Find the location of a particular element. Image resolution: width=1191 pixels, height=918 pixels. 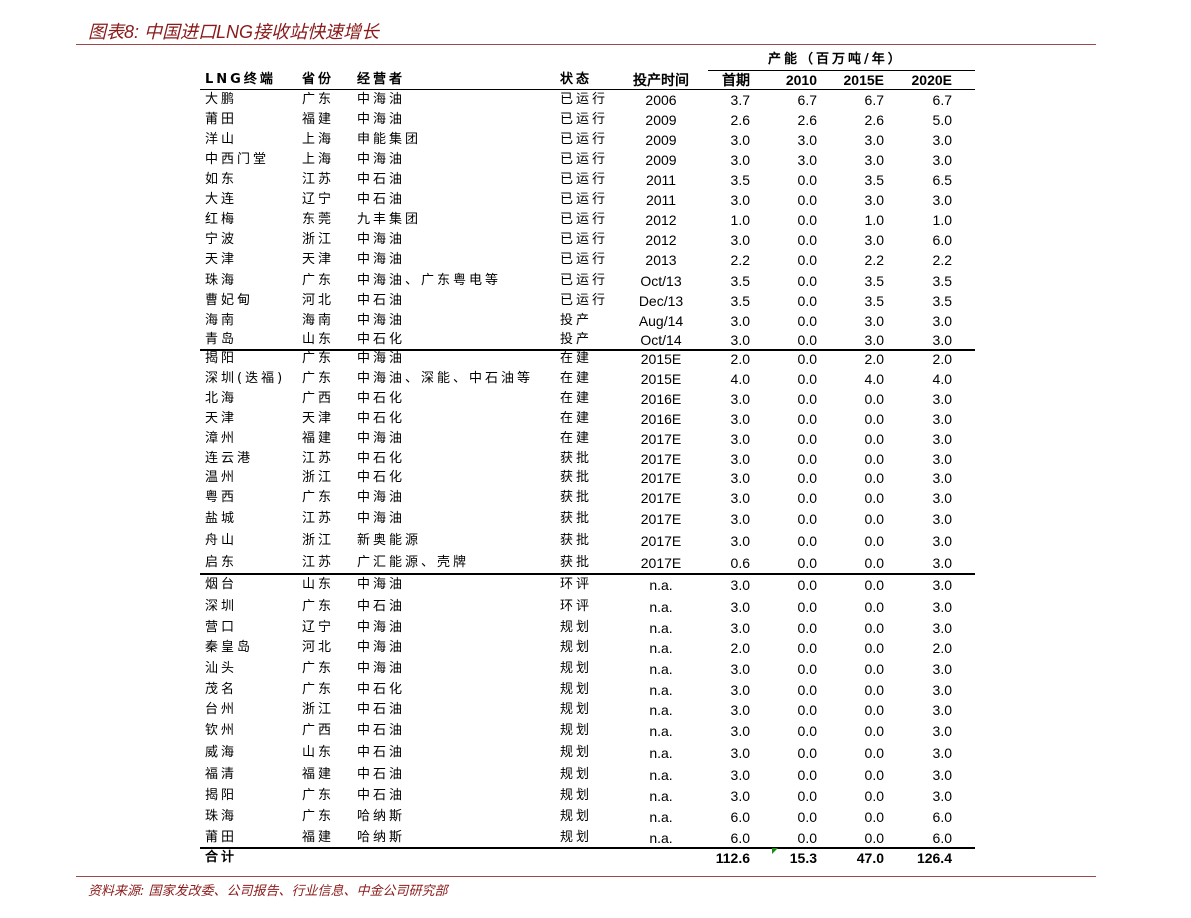

start-date-cell: 2011 is located at coordinates (661, 180).